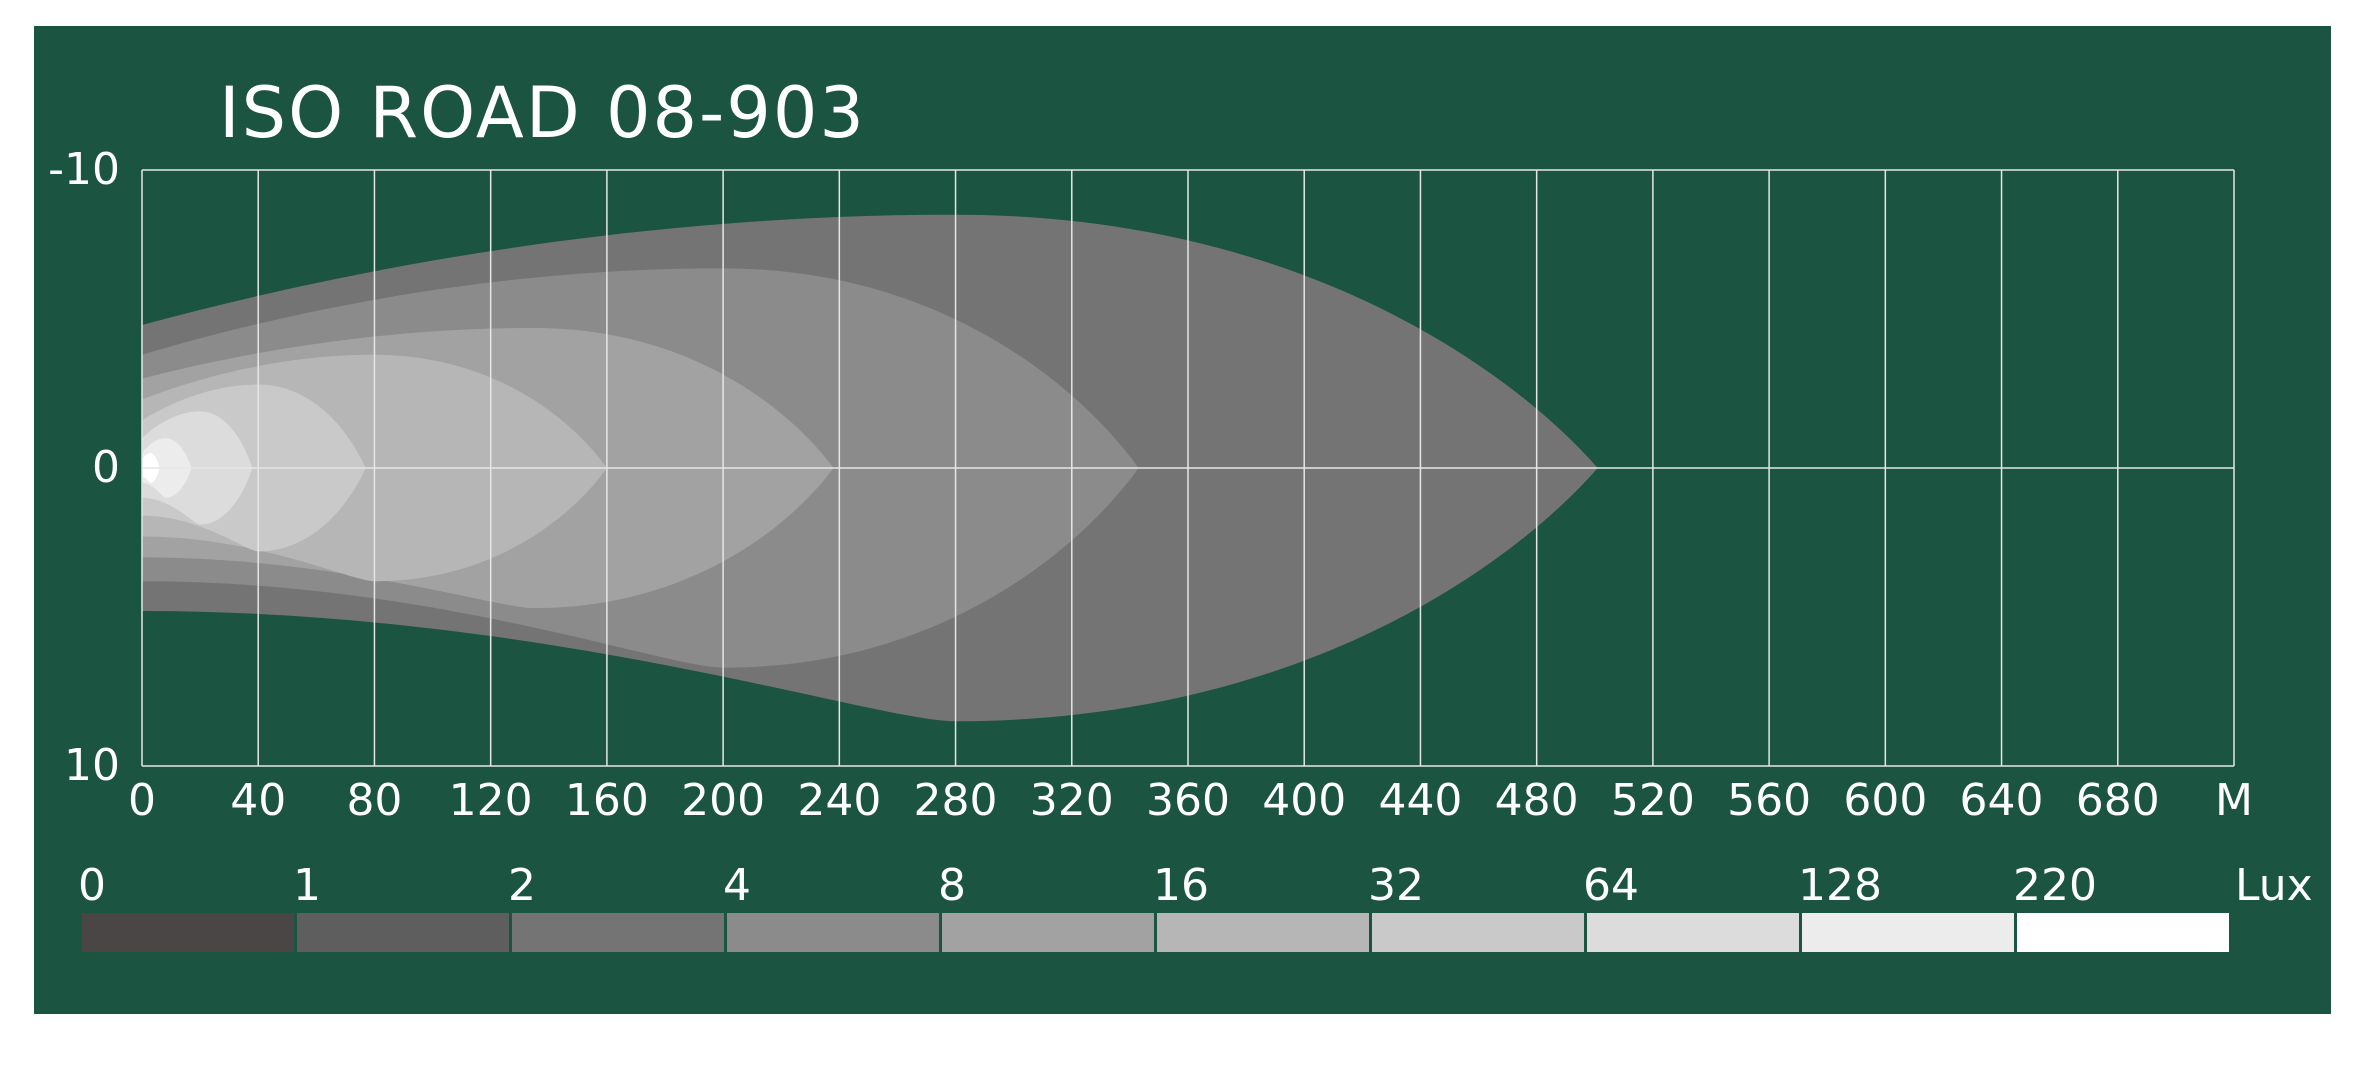  What do you see at coordinates (2274, 885) in the screenshot?
I see `legend-unit-label: Lux` at bounding box center [2274, 885].